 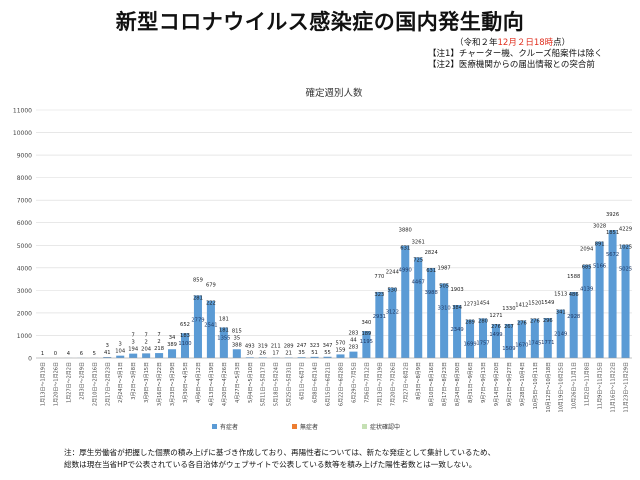 What do you see at coordinates (24, 246) in the screenshot?
I see `y-tick-label: 5000` at bounding box center [24, 246].